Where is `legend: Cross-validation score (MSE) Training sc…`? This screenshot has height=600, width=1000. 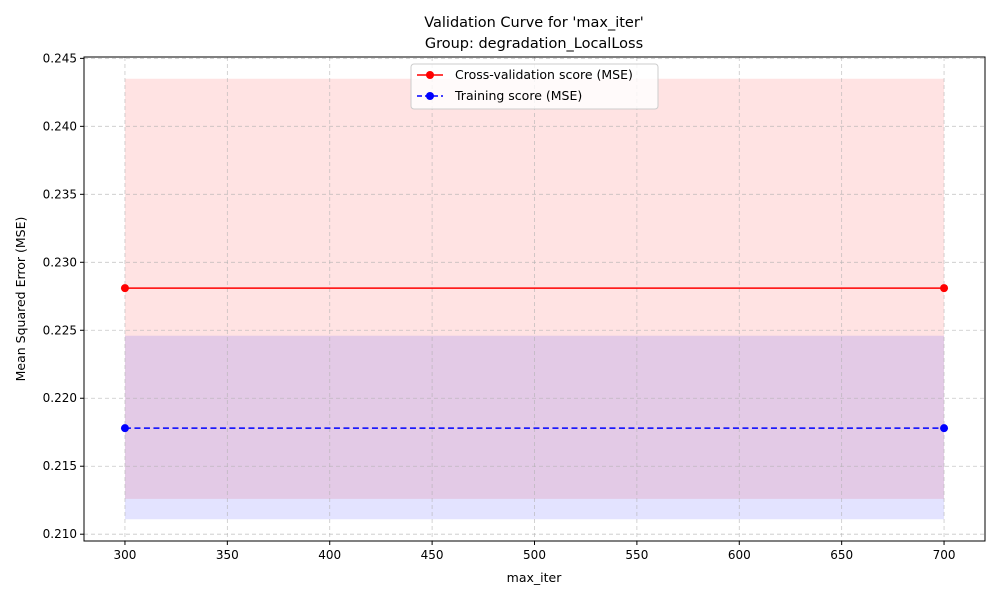 legend: Cross-validation score (MSE) Training sc… is located at coordinates (534, 86).